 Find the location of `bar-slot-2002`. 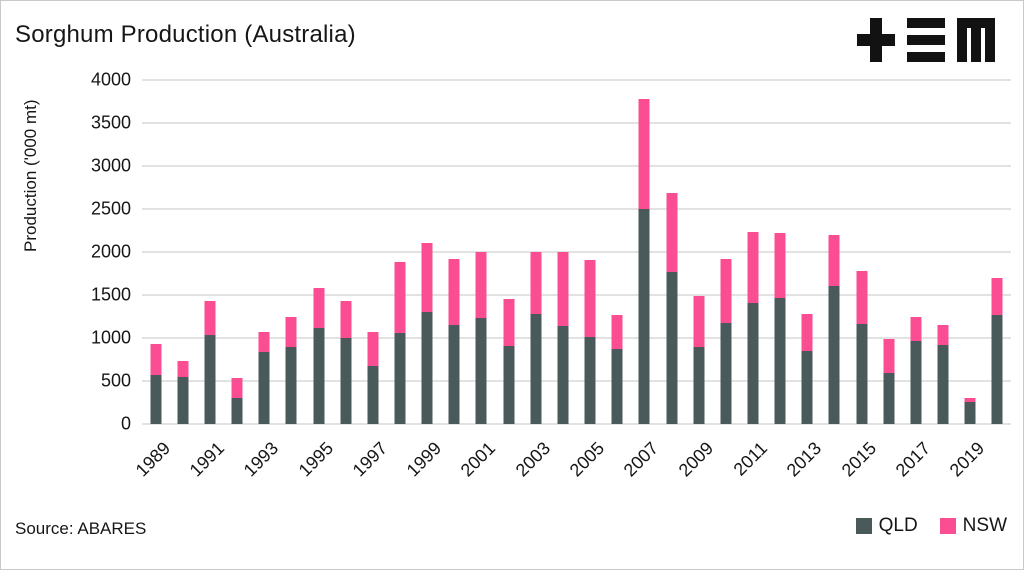

bar-slot-2002 is located at coordinates (508, 252).